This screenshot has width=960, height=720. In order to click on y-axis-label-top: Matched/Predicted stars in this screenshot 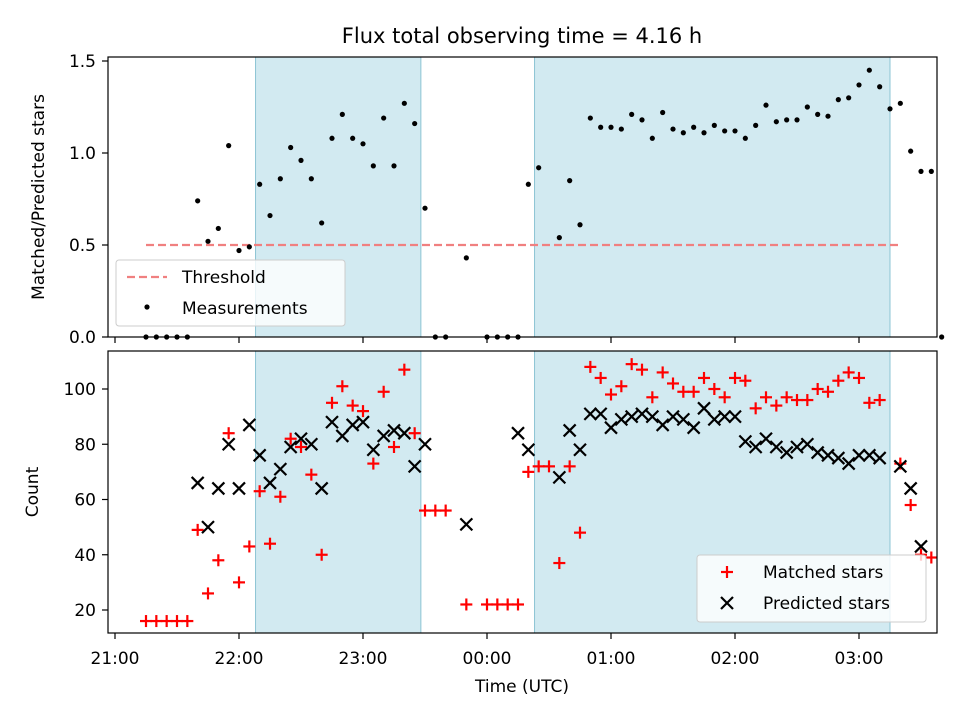, I will do `click(39, 197)`.